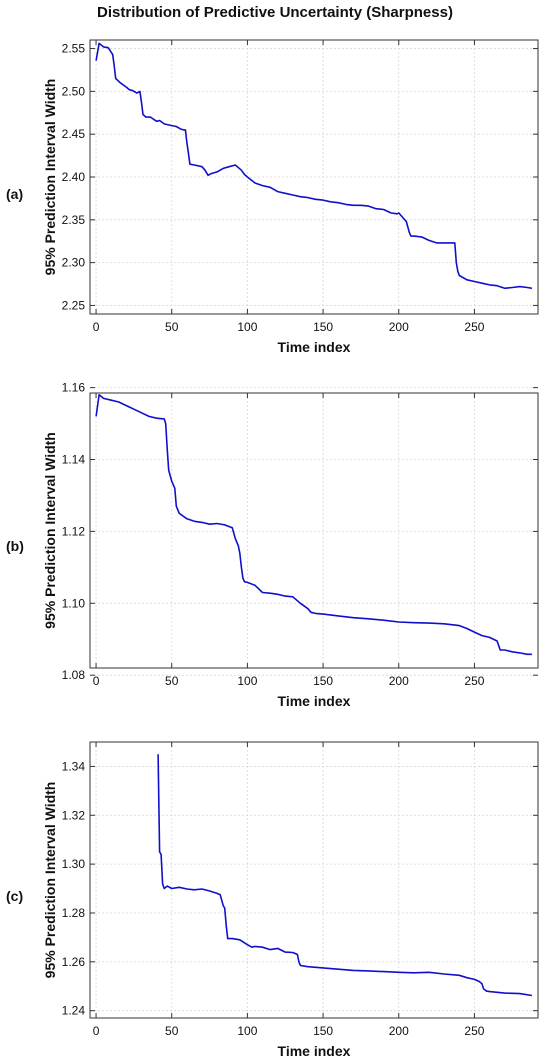  Describe the element at coordinates (74, 305) in the screenshot. I see `y-tick-label: 2.25` at that location.